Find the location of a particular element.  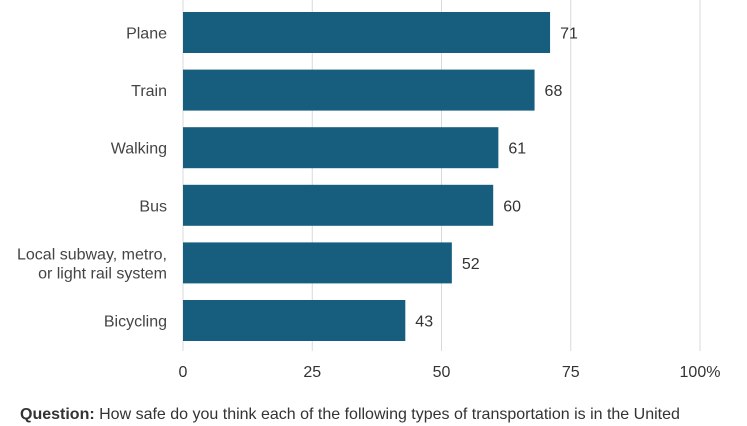

value-label: 71 is located at coordinates (569, 34).